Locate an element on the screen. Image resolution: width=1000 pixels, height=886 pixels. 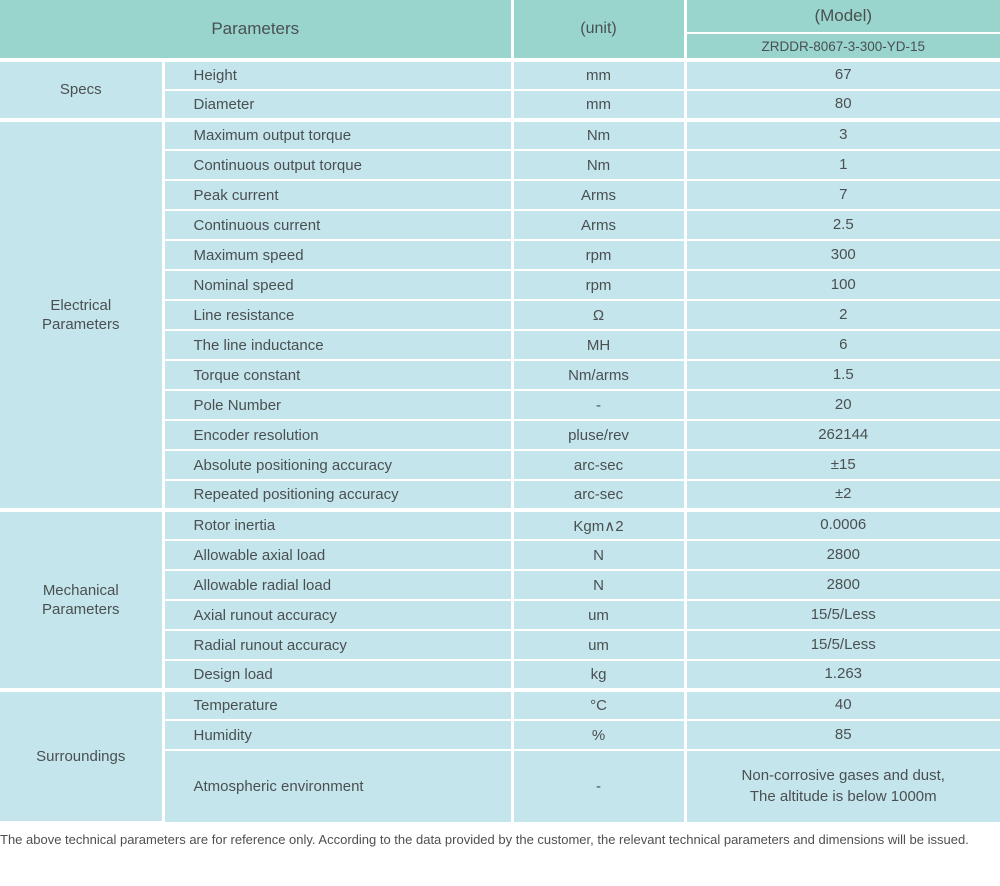
unit-header: (unit) is located at coordinates (598, 30).